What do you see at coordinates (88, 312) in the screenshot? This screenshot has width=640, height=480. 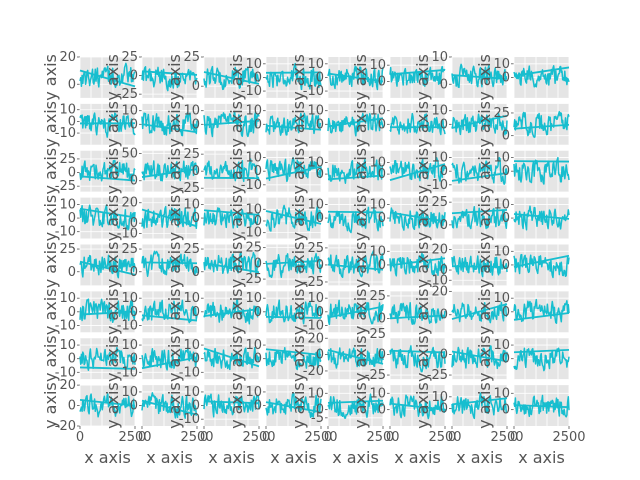 I see `subplot-r5-c0: 100-10y axis` at bounding box center [88, 312].